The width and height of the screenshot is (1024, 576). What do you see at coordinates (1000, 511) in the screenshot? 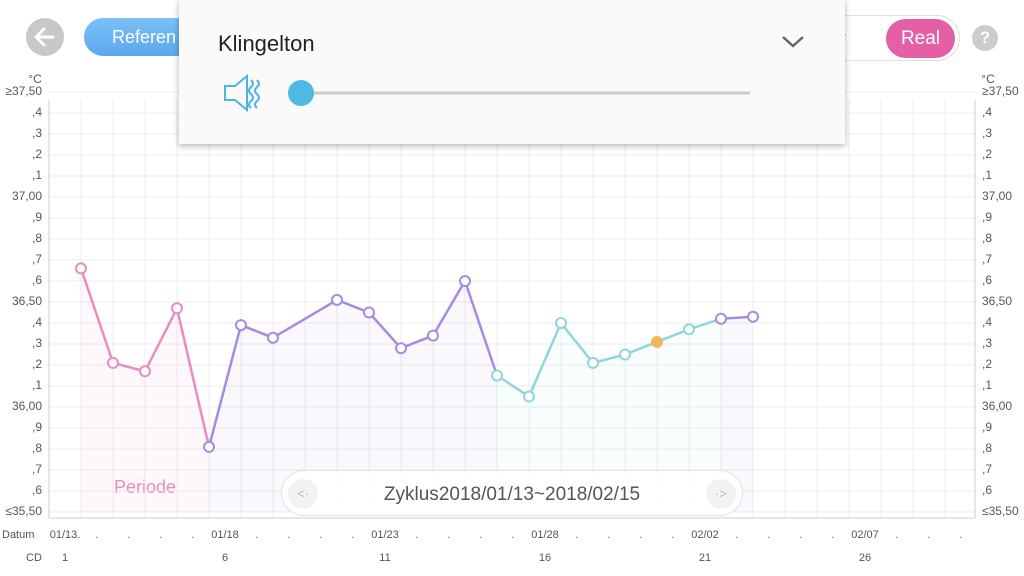
I see `y-tick-label-right: ≤35,50` at bounding box center [1000, 511].